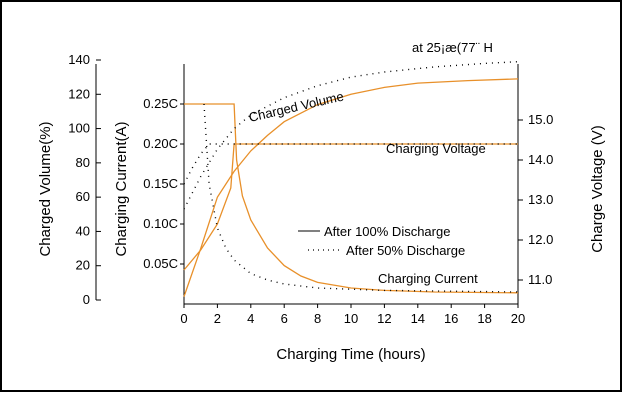 Image resolution: width=622 pixels, height=394 pixels. Describe the element at coordinates (384, 318) in the screenshot. I see `x-axis-tick-label: 12` at that location.